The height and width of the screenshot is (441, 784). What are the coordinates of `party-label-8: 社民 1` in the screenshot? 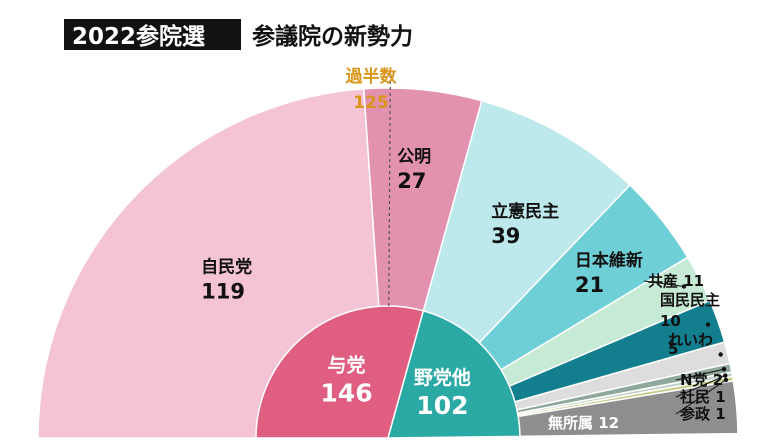 It's located at (702, 397).